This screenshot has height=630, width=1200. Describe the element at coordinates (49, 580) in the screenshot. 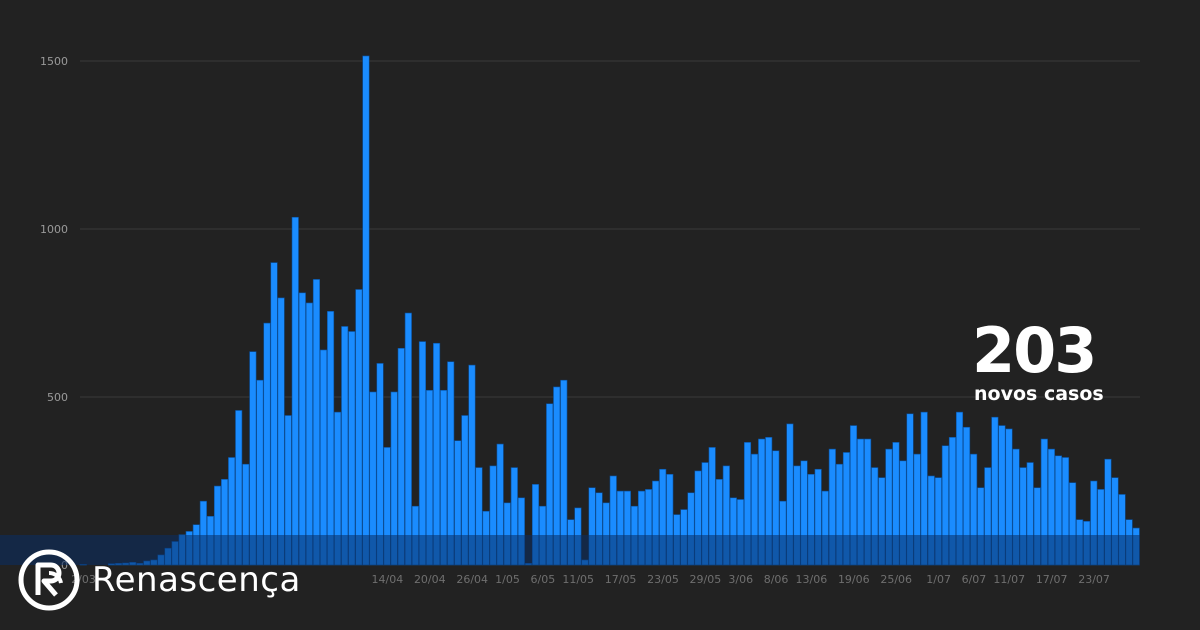

I see `renascenca-rr-logo-icon` at that location.